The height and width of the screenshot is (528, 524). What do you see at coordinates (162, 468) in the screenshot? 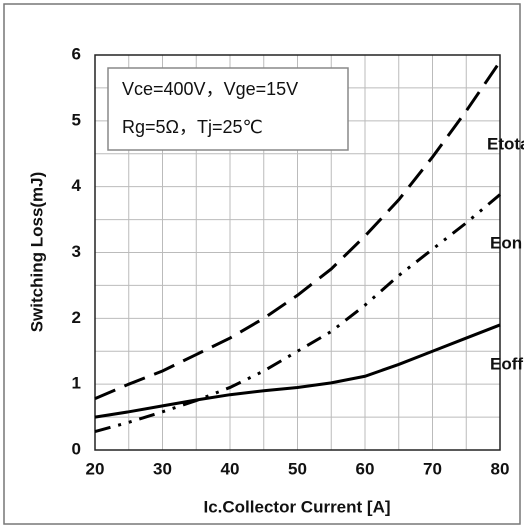
I see `x-tick-label: 30` at bounding box center [162, 468].